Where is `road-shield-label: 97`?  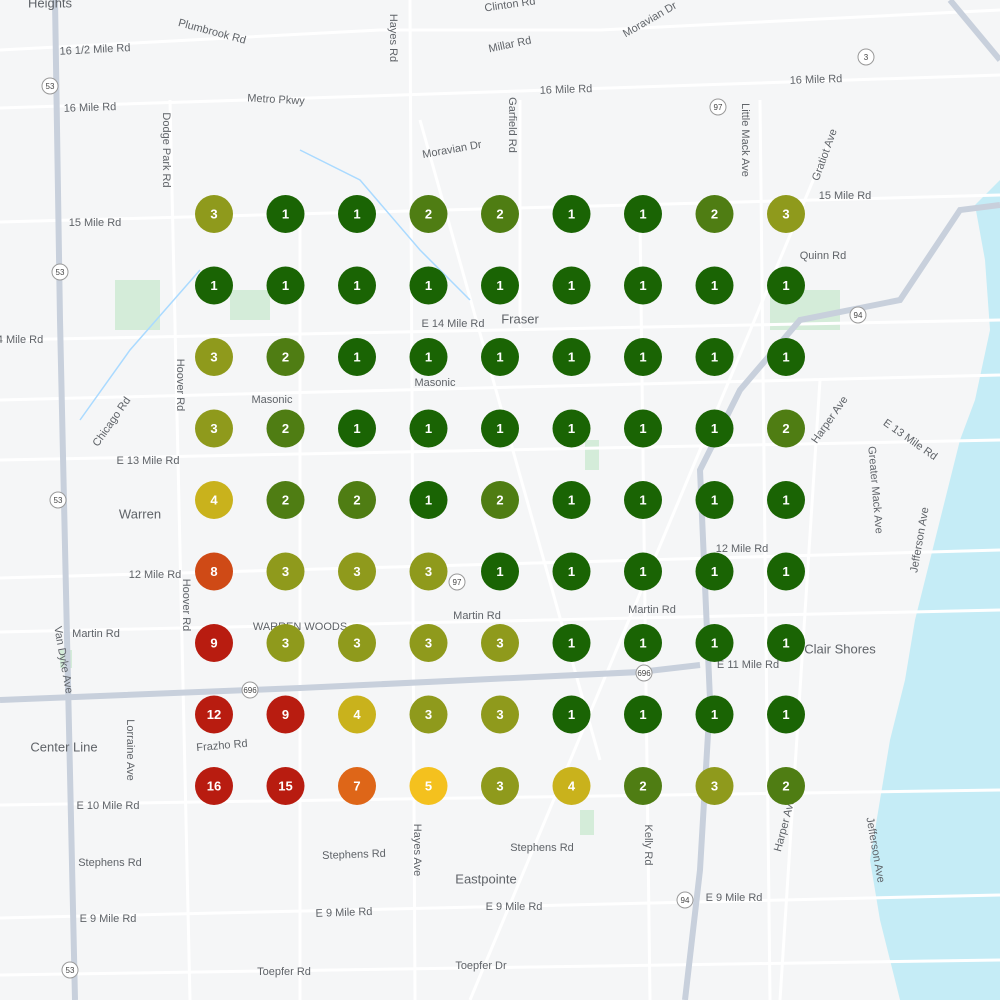
road-shield-label: 97 is located at coordinates (718, 107).